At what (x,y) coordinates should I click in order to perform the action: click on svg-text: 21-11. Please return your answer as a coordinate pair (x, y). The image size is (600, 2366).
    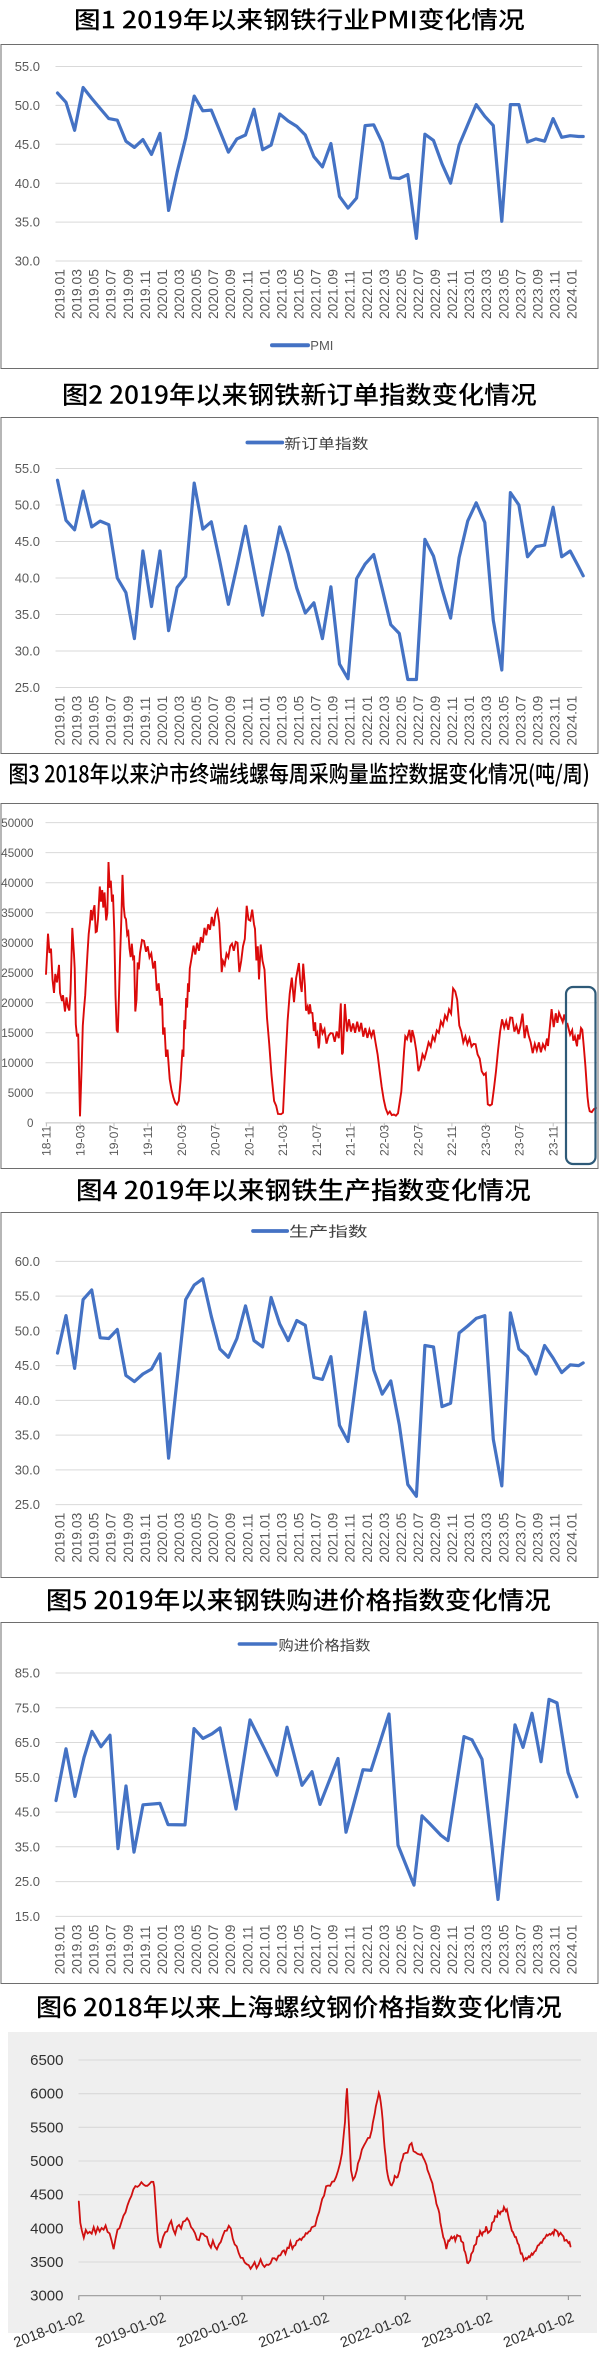
    Looking at the image, I should click on (351, 1141).